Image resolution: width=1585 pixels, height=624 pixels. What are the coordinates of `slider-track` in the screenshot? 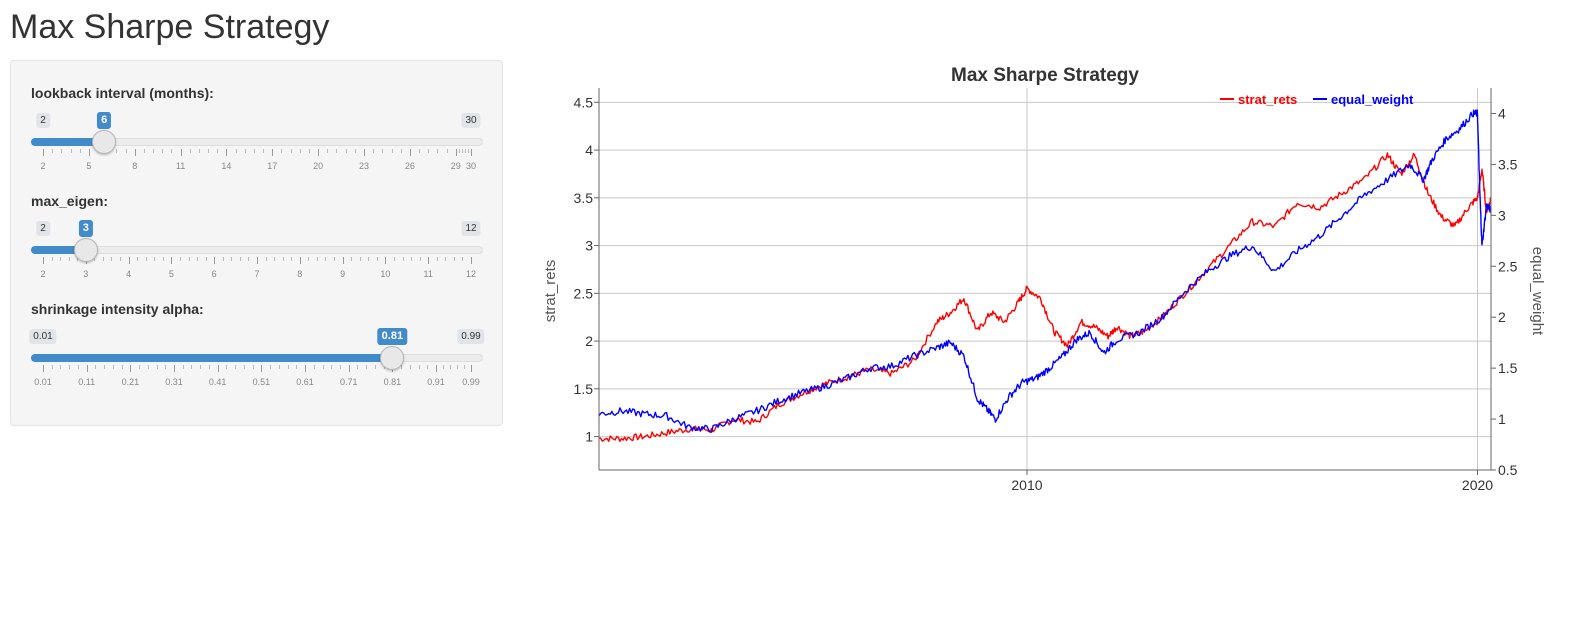 It's located at (257, 250).